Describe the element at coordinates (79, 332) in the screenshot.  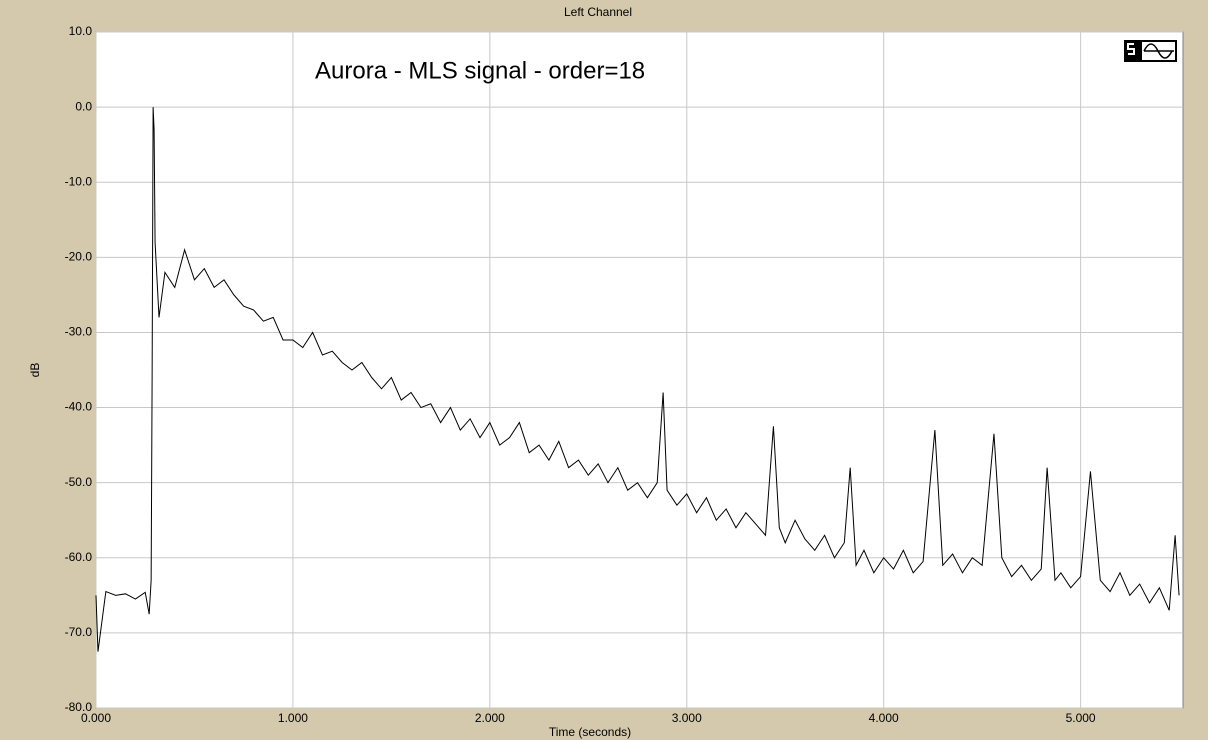
I see `y-tick-label: -30.0` at that location.